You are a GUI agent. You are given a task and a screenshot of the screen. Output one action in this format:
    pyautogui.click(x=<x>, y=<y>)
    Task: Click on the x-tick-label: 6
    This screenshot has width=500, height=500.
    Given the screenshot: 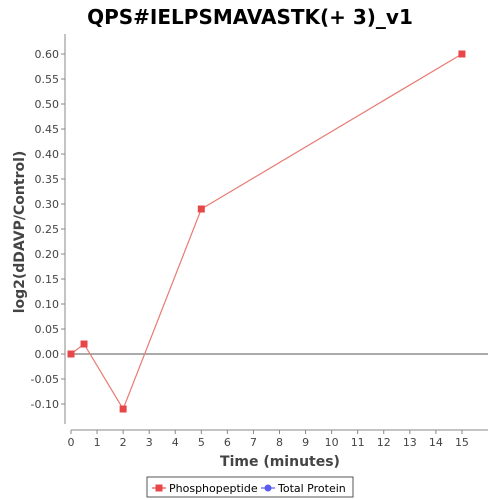 What is the action you would take?
    pyautogui.click(x=227, y=442)
    